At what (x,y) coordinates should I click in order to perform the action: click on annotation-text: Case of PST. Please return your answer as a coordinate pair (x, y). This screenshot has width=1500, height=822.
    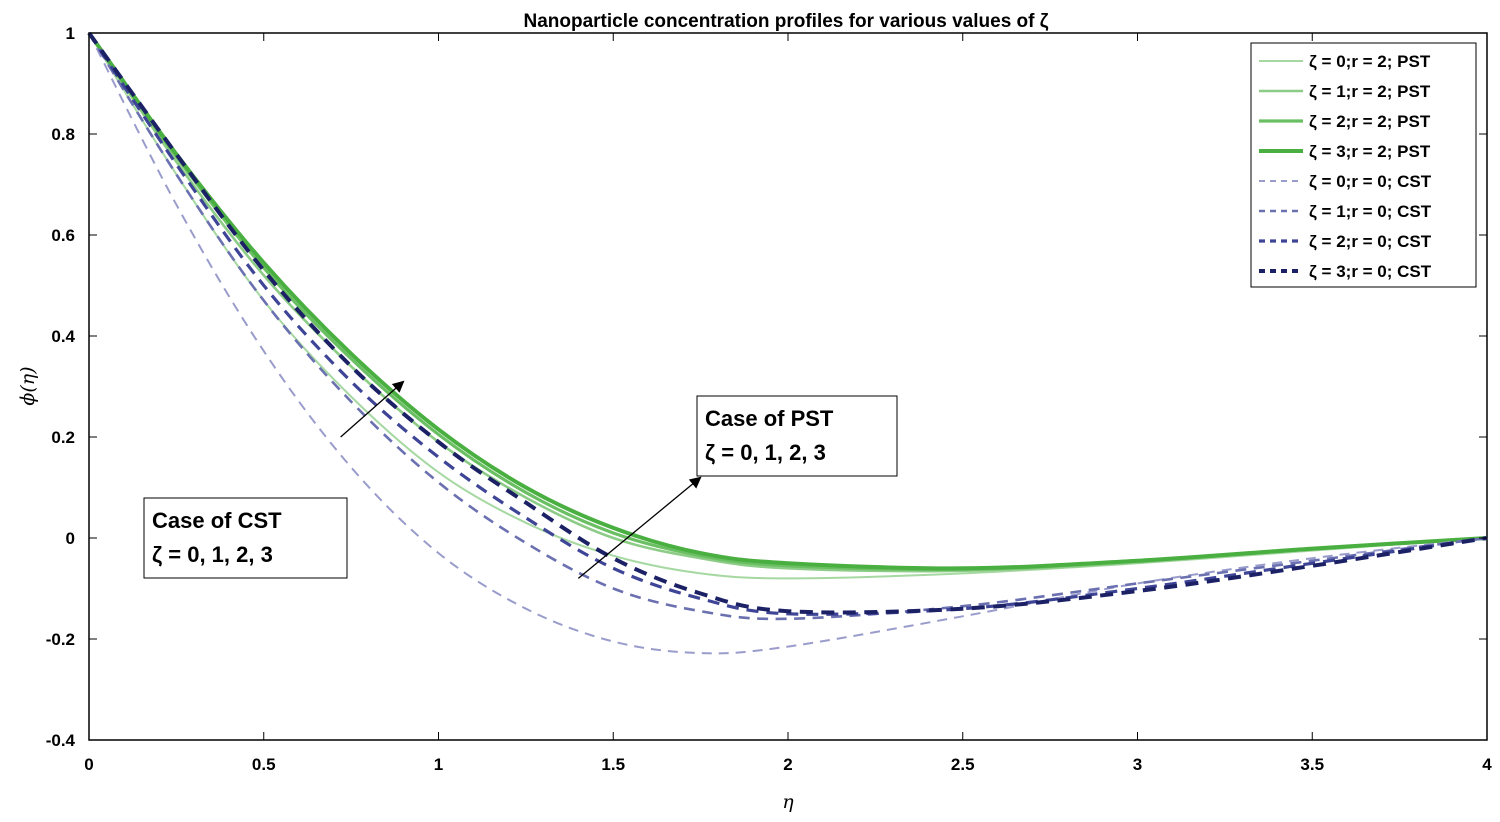
    Looking at the image, I should click on (769, 418).